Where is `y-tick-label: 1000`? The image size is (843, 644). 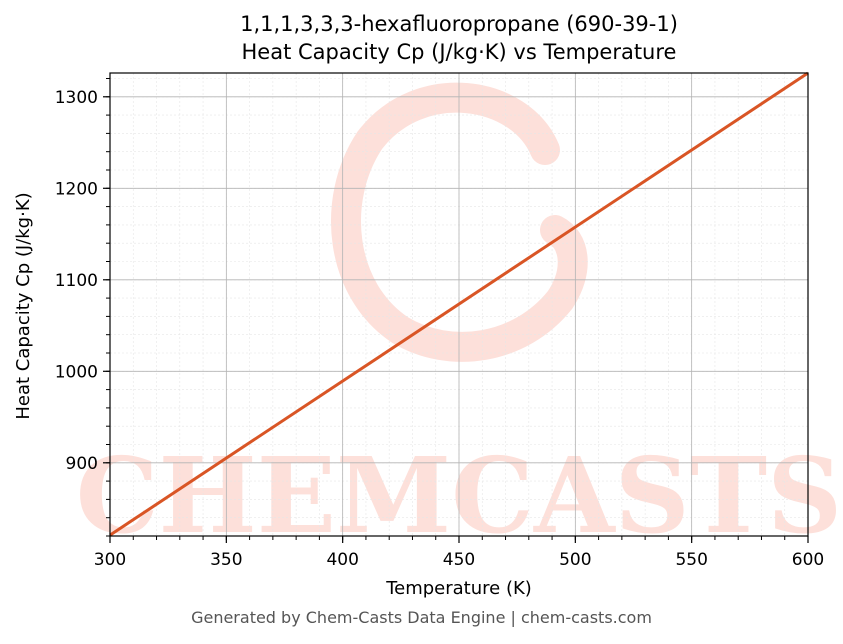
y-tick-label: 1000 is located at coordinates (76, 372).